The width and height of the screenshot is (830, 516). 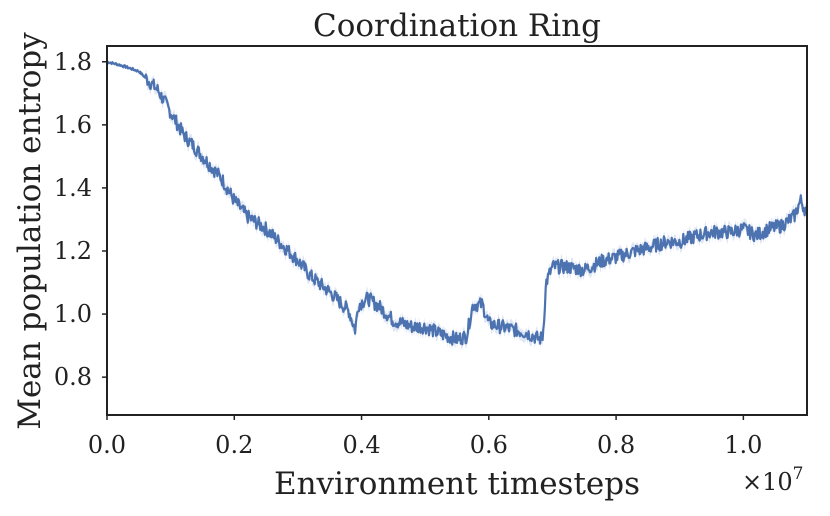 I want to click on y-tick-label: 1.4, so click(x=73, y=188).